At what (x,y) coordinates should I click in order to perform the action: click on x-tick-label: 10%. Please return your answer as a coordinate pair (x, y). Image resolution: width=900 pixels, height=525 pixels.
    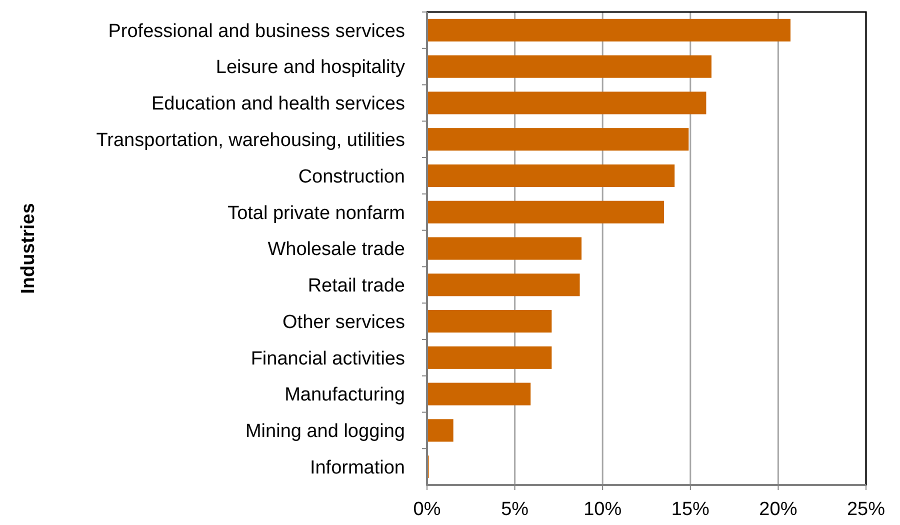
    Looking at the image, I should click on (603, 509).